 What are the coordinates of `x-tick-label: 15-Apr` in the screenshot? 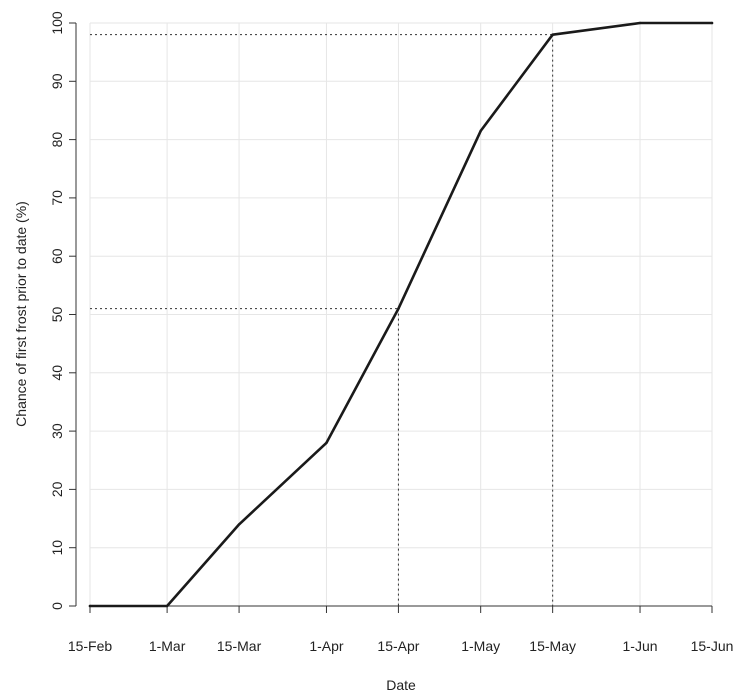 It's located at (398, 646).